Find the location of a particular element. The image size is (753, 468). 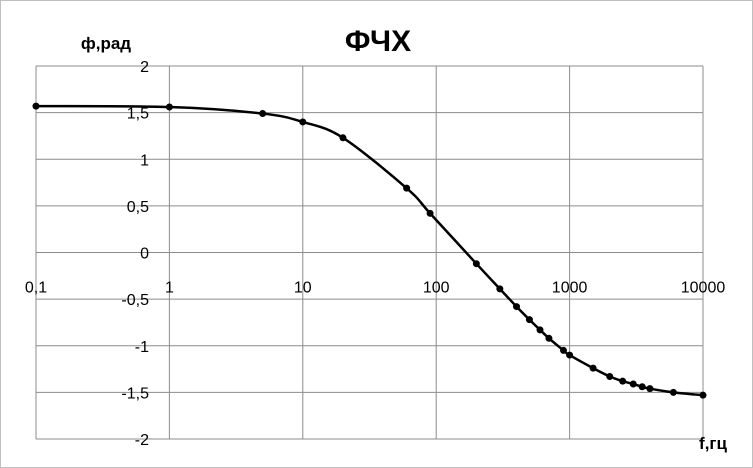

x-tick-label: 1 is located at coordinates (169, 288).